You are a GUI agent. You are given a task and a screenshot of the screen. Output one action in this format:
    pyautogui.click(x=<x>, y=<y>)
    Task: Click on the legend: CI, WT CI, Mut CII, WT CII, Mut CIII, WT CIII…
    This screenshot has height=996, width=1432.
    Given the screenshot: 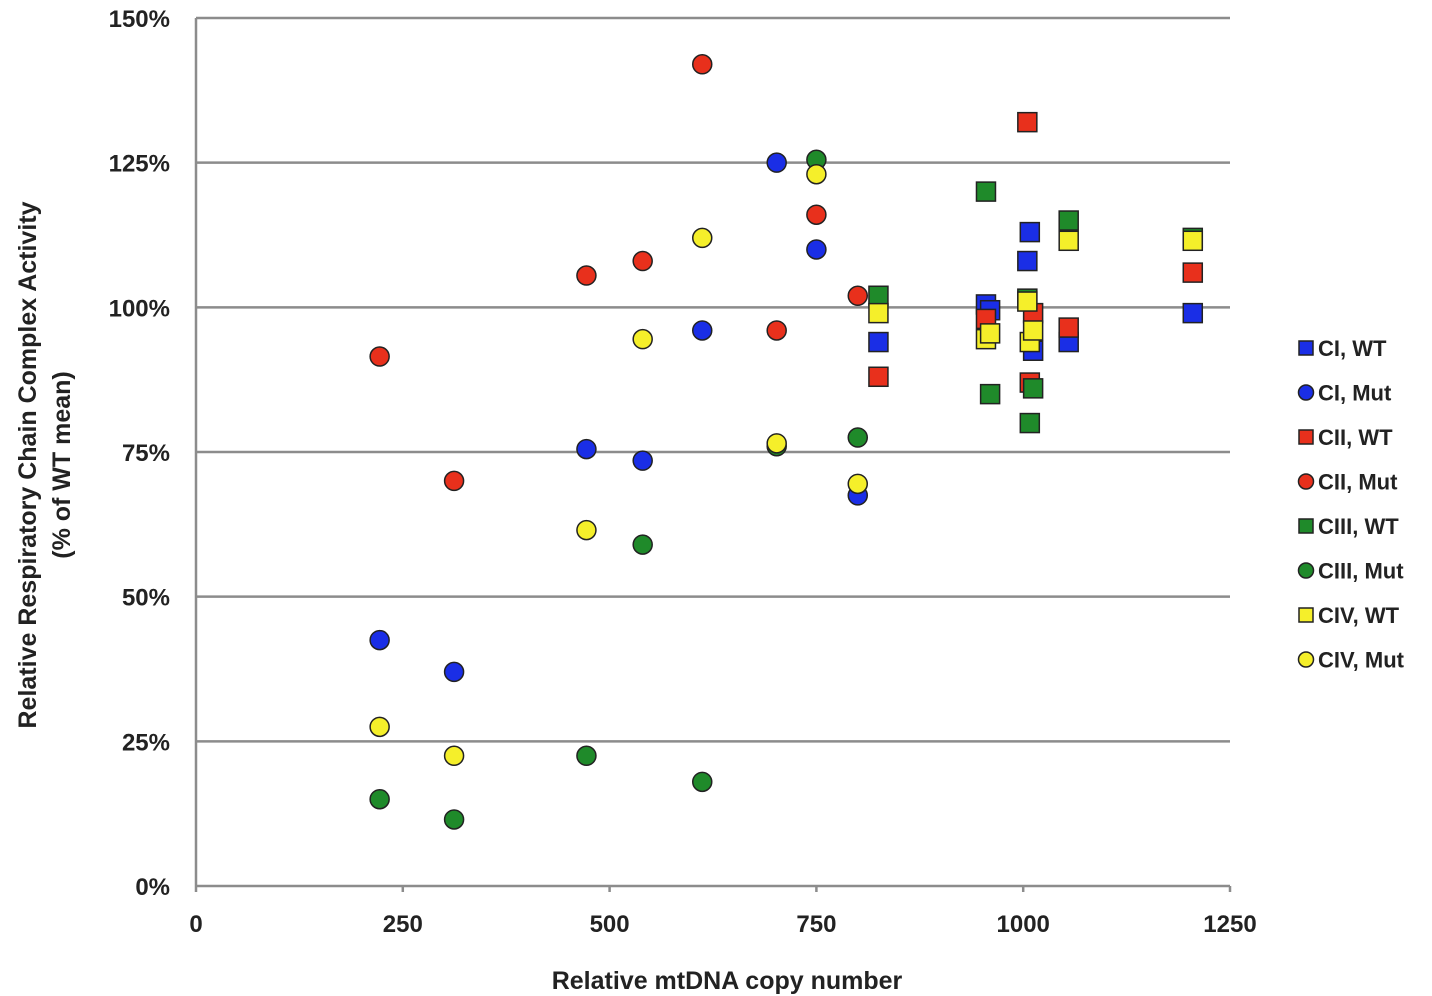 What is the action you would take?
    pyautogui.click(x=1351, y=504)
    